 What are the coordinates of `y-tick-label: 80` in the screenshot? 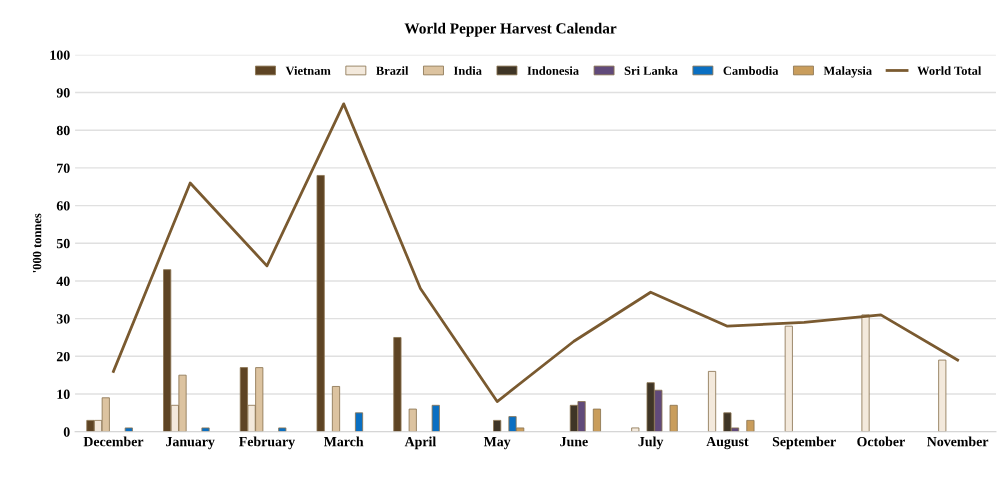 It's located at (63, 130).